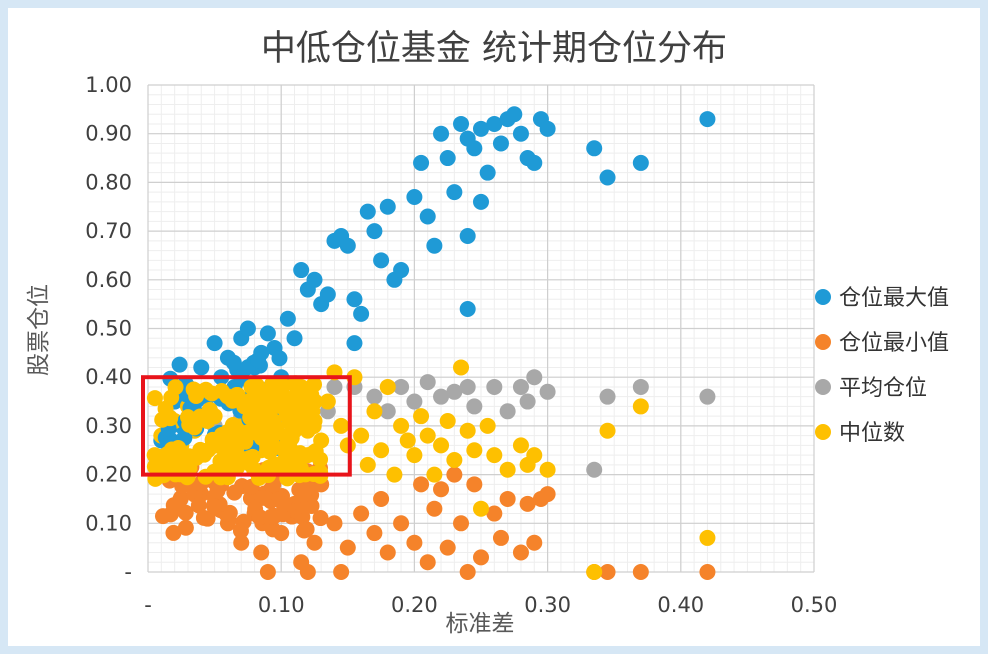  What do you see at coordinates (108, 85) in the screenshot?
I see `y-tick-label: 1.00` at bounding box center [108, 85].